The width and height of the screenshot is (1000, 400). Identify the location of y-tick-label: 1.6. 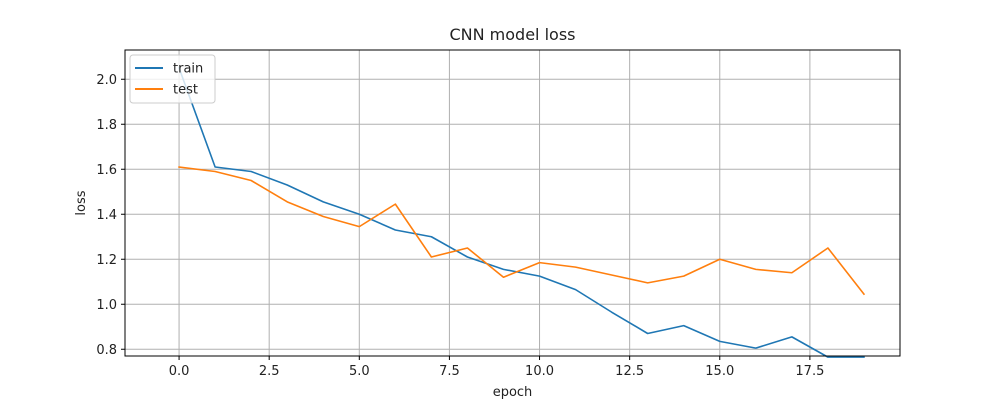
(106, 170).